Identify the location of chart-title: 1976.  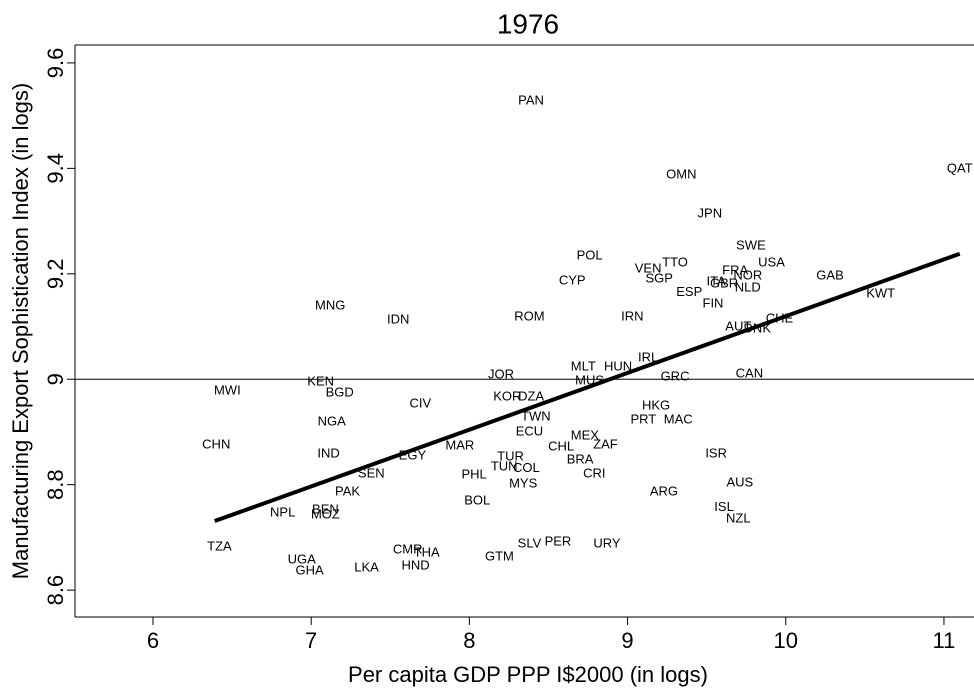
(528, 23).